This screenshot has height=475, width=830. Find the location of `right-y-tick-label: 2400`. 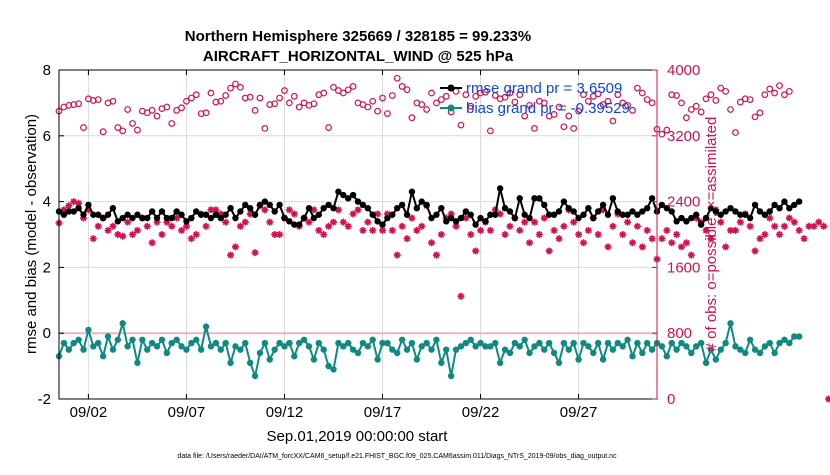

right-y-tick-label: 2400 is located at coordinates (683, 202).